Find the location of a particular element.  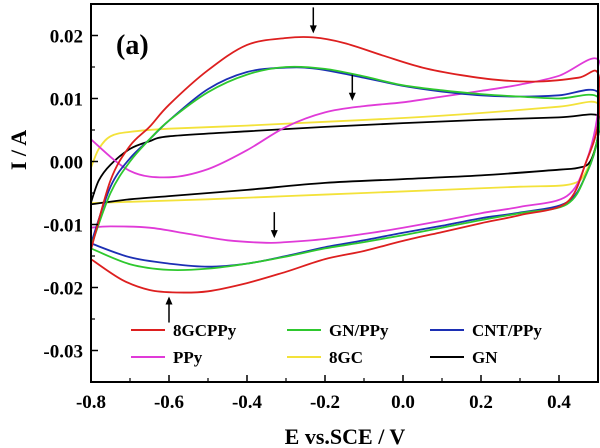

legend-label-ppy: PPy is located at coordinates (188, 357).